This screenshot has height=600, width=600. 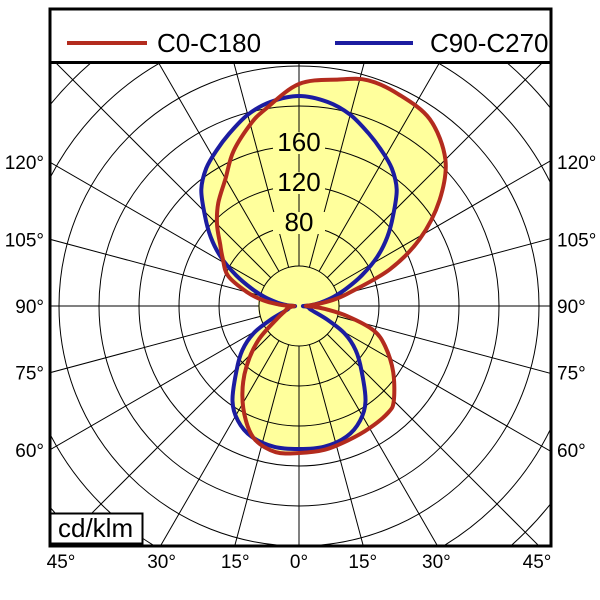 I want to click on legend: C0-C180 C90-C270, so click(x=308, y=43).